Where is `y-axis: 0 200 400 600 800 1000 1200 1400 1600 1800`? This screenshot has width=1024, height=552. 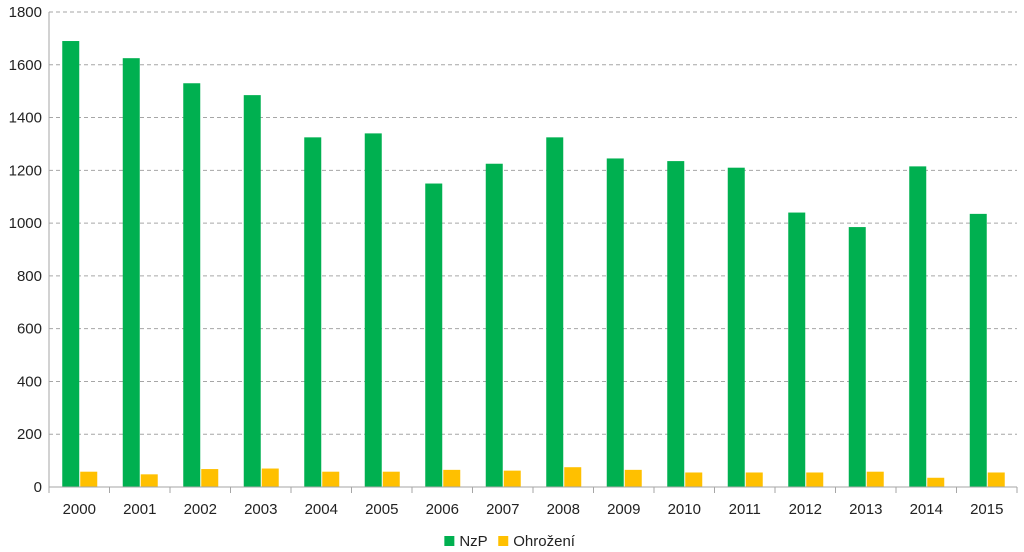
y-axis: 0 200 400 600 800 1000 1200 1400 1600 1800 is located at coordinates (29, 250).